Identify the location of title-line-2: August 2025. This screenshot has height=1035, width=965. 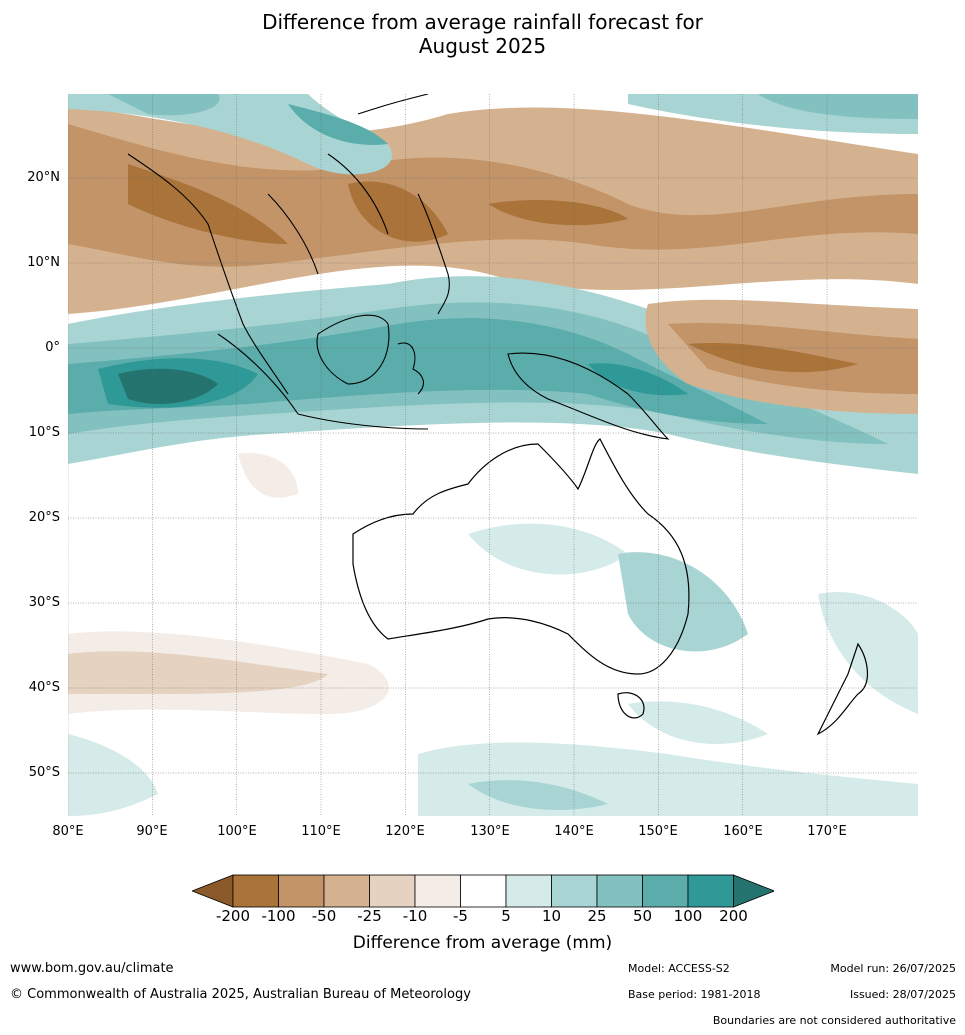
(482, 46).